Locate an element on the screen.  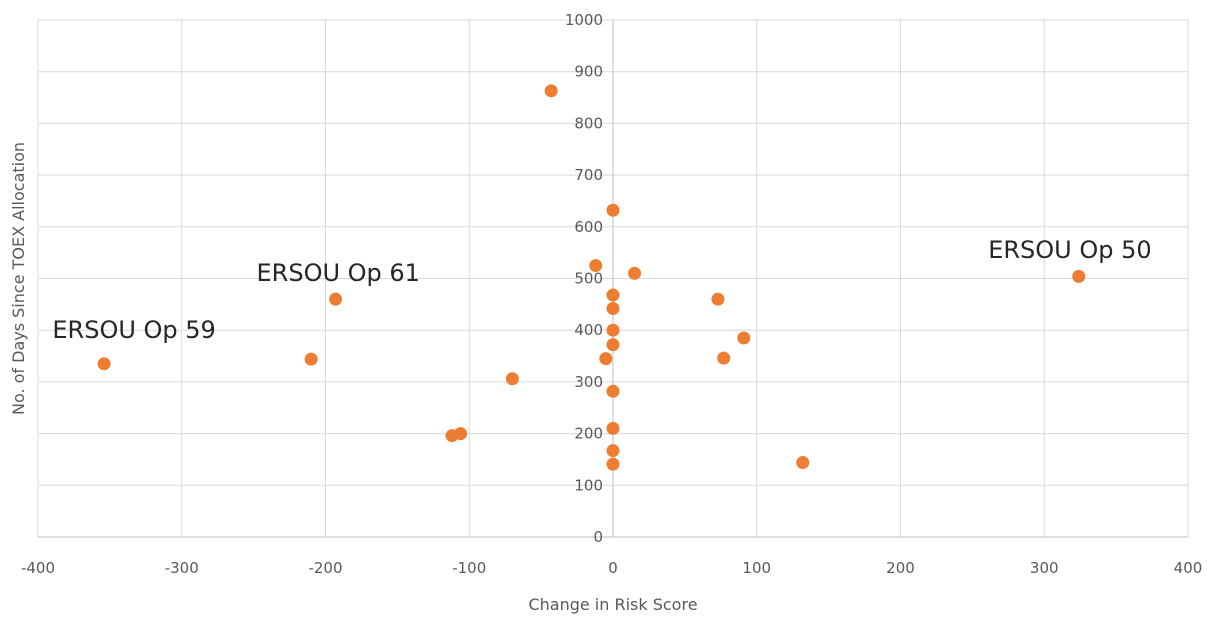
y-tick-label: 100 is located at coordinates (588, 485).